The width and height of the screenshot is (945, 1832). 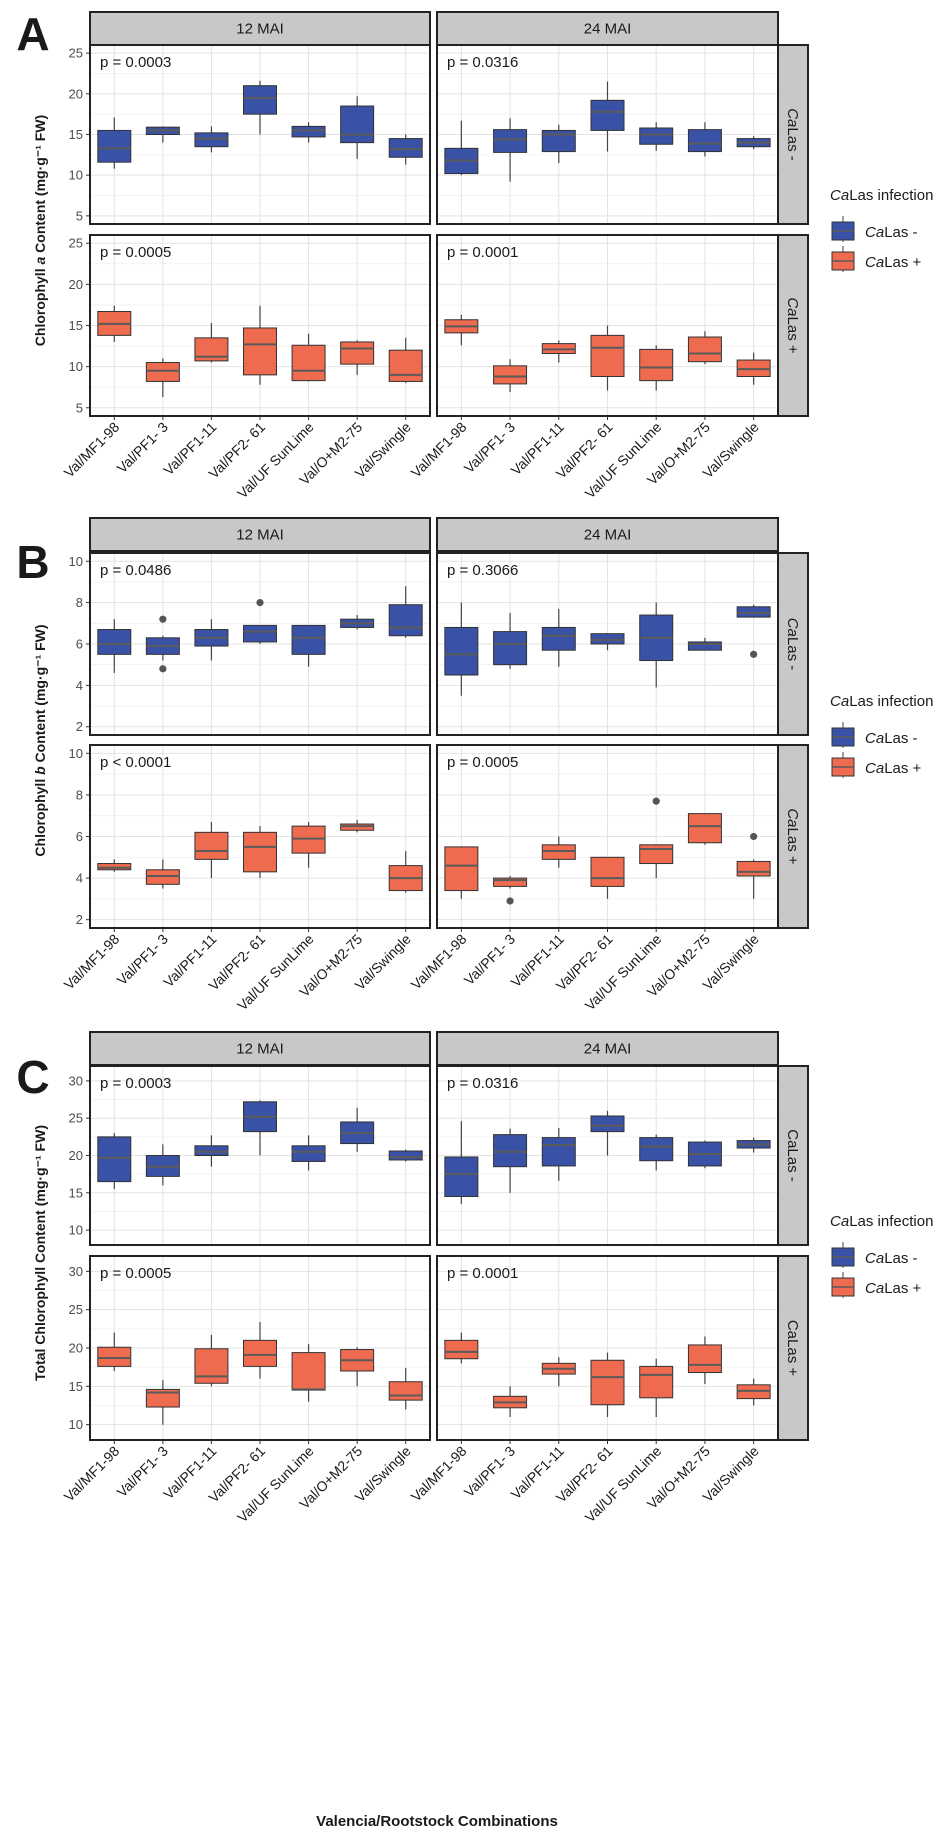 I want to click on panel-label: C, so click(x=32, y=1077).